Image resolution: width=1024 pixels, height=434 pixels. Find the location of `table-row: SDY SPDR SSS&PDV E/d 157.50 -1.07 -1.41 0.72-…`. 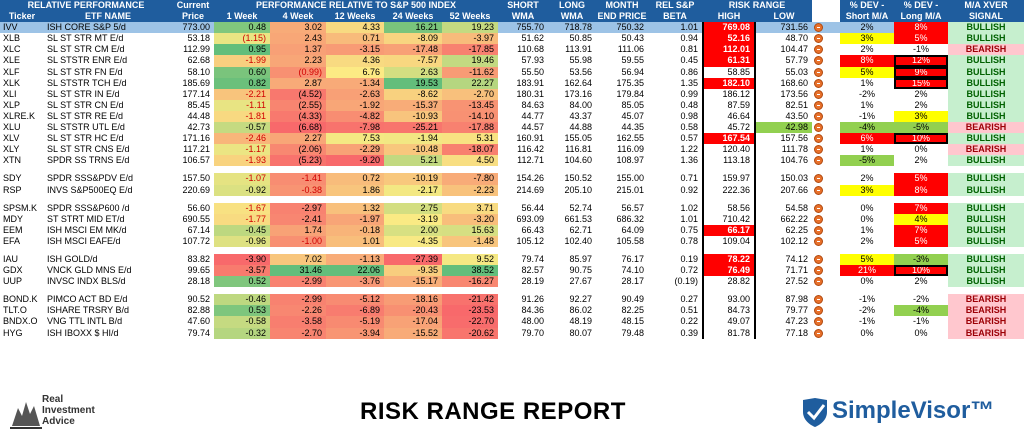

table-row: SDY SPDR SSS&PDV E/d 157.50 -1.07 -1.41 0.72-… is located at coordinates (512, 179).